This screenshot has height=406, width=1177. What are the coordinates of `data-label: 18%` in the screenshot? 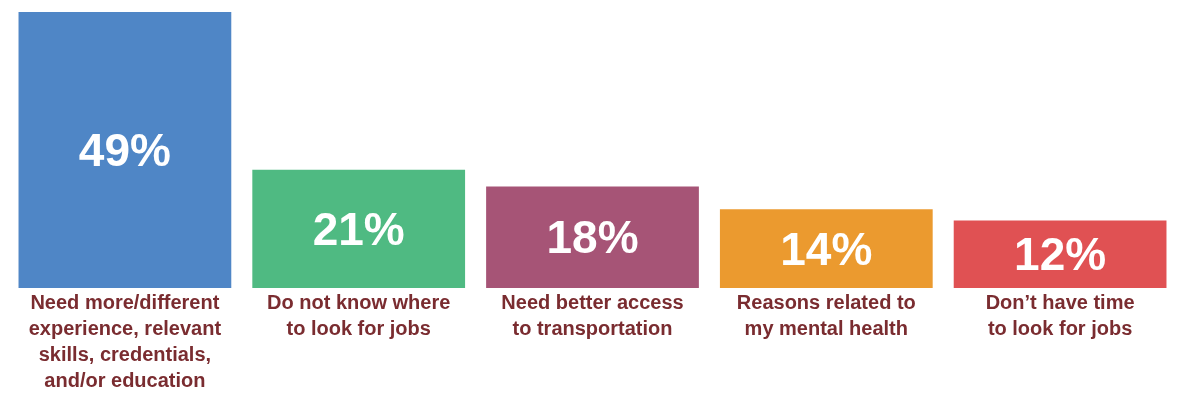 It's located at (592, 237).